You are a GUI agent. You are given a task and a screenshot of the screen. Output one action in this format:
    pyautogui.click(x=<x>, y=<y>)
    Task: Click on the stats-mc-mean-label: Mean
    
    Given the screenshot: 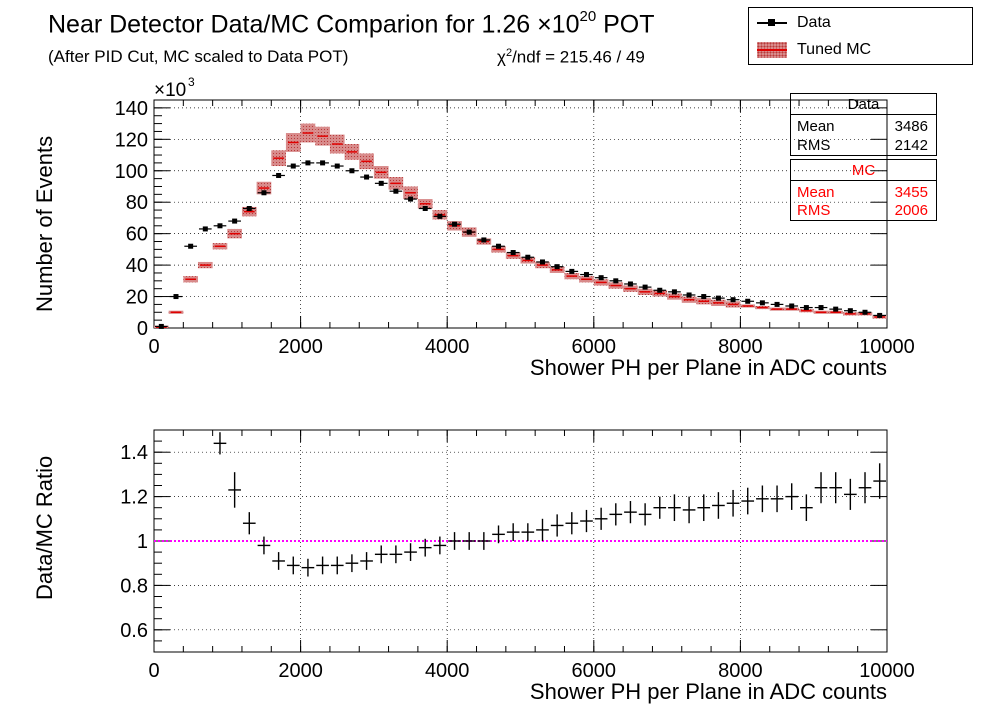 What is the action you would take?
    pyautogui.click(x=816, y=192)
    